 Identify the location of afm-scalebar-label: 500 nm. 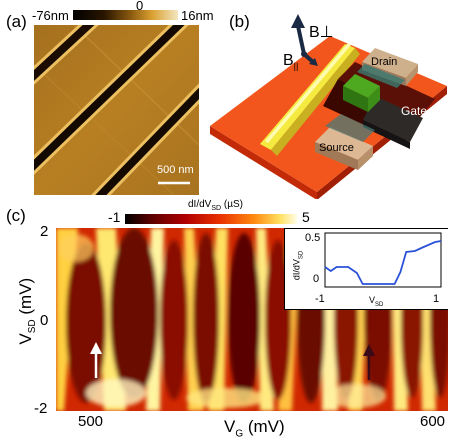
(175, 170).